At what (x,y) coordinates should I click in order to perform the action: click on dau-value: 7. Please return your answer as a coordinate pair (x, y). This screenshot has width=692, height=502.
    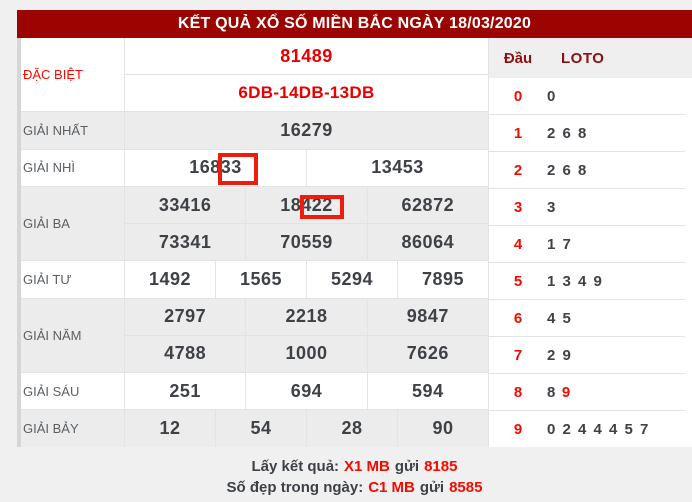
    Looking at the image, I should click on (518, 355).